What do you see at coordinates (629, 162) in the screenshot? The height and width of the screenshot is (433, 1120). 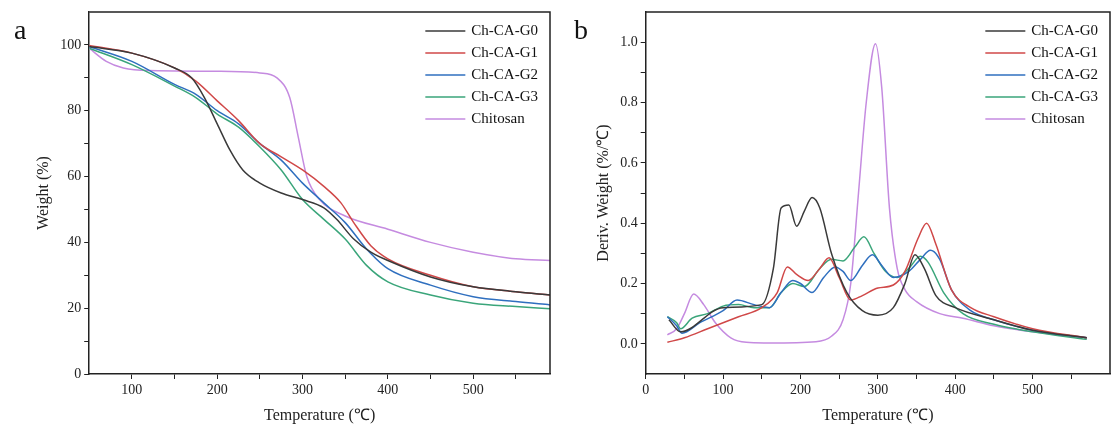 I see `y-tick-label: 0.6` at bounding box center [629, 162].